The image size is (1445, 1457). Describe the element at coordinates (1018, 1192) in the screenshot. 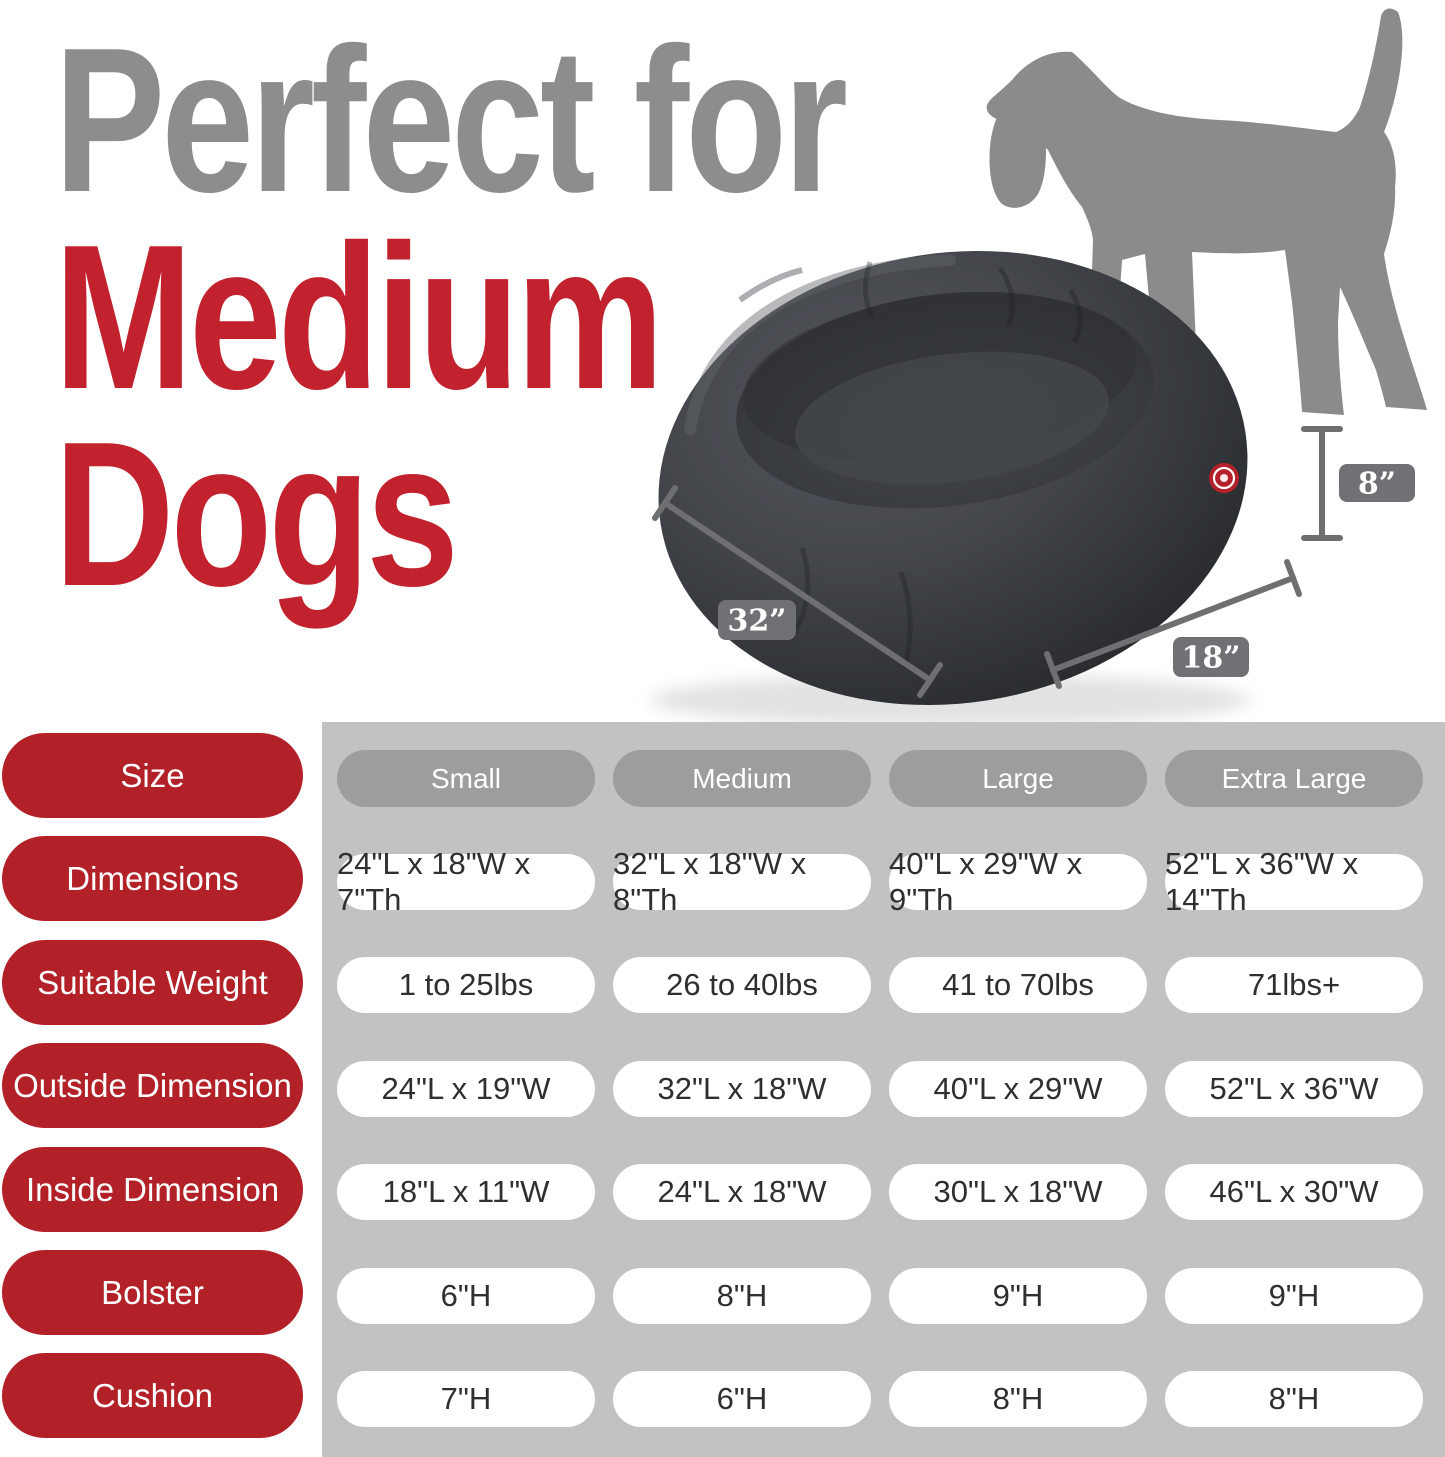

I see `table-cell: 30"L x 18"W` at that location.